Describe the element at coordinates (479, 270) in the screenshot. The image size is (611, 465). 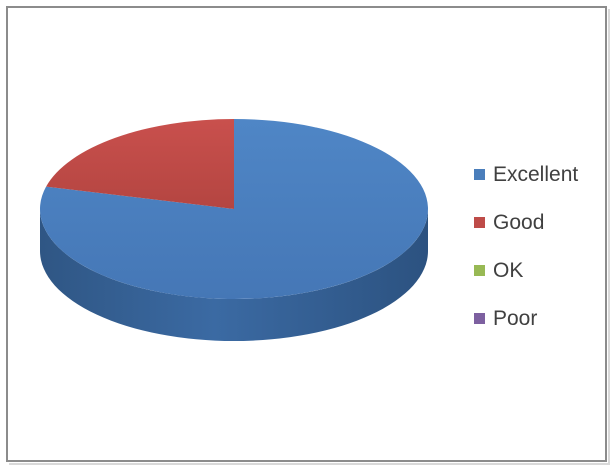
I see `legend-swatch-ok` at that location.